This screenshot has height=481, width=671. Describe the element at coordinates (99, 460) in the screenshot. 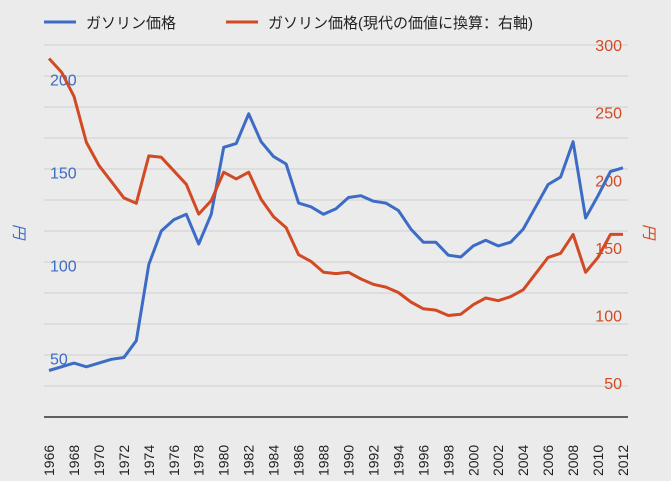

I see `x-tick-label: 1970` at that location.